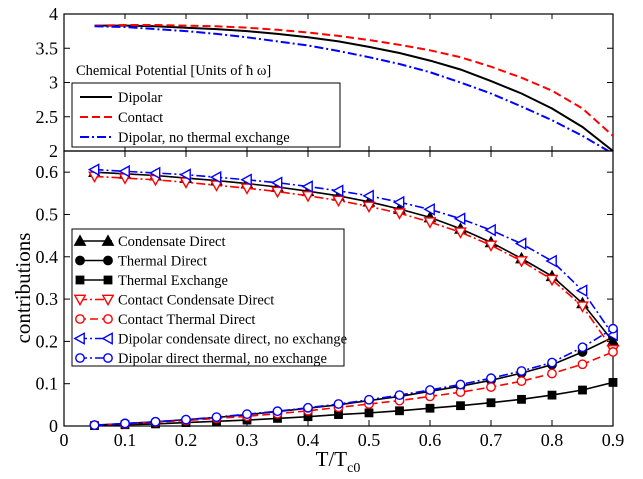  What do you see at coordinates (53, 426) in the screenshot?
I see `bottom-y-tick-label: 0` at bounding box center [53, 426].